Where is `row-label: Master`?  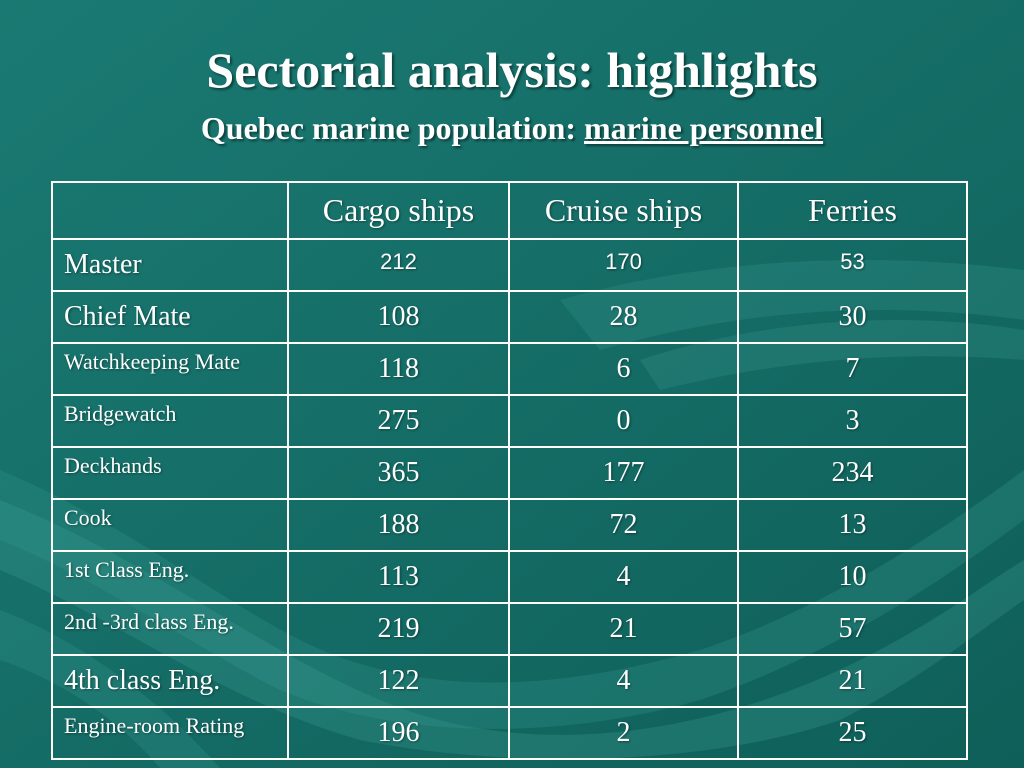 row-label: Master is located at coordinates (170, 265).